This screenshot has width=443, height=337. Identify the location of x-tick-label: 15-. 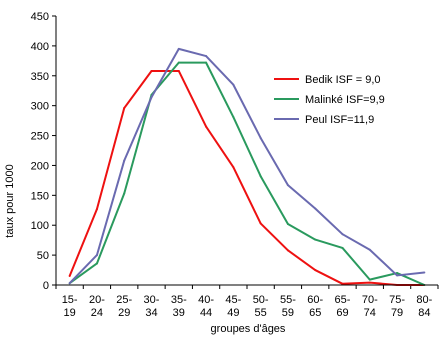
(70, 300).